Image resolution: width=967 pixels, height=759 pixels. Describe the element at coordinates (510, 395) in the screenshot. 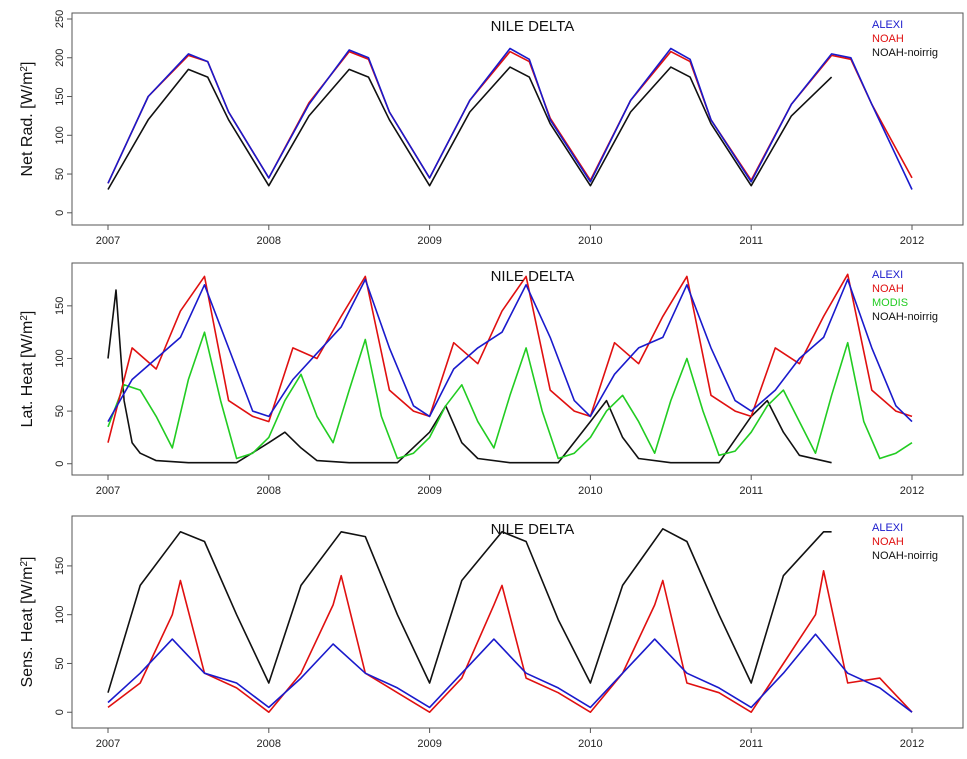

I see `series-line-modis` at that location.